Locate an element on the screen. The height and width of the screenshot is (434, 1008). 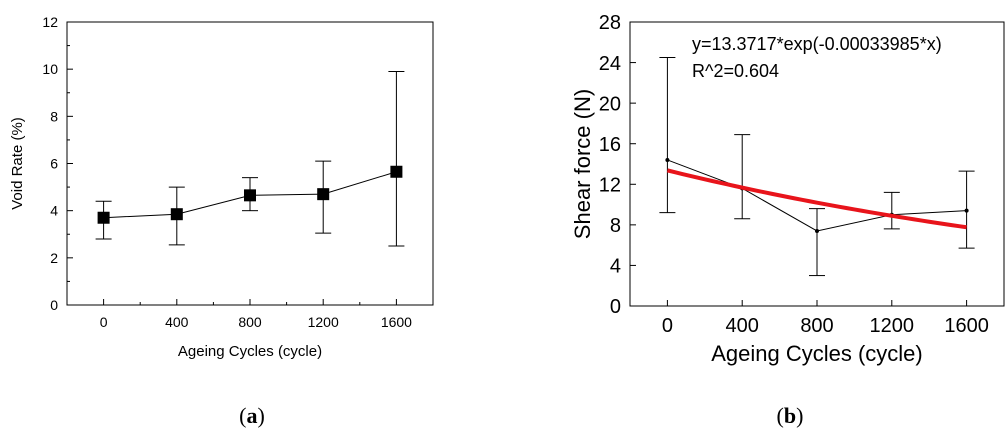
y-tick-label: 20 is located at coordinates (610, 104).